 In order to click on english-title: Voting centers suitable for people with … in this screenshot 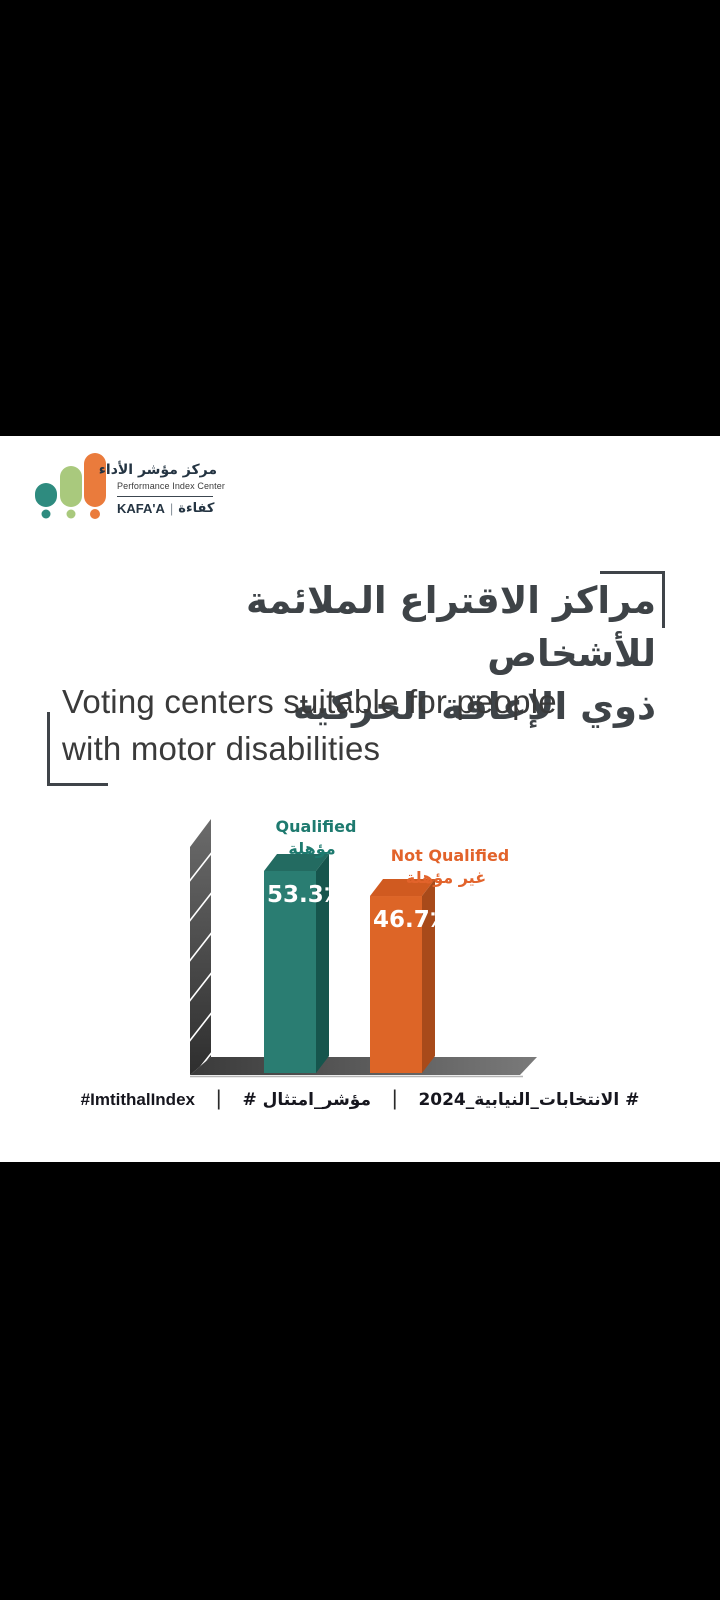, I will do `click(342, 725)`.